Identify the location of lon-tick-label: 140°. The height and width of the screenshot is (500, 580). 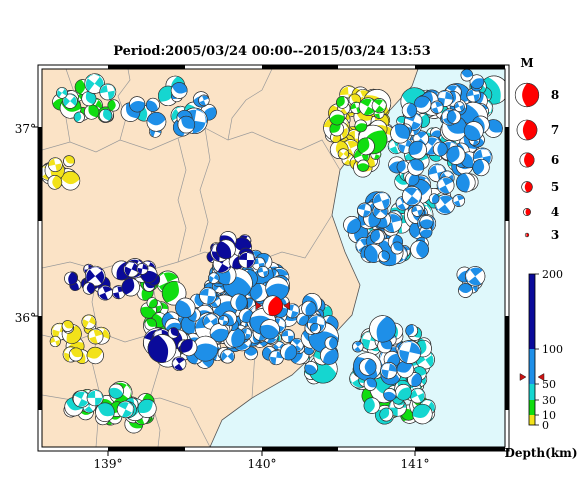
(262, 464).